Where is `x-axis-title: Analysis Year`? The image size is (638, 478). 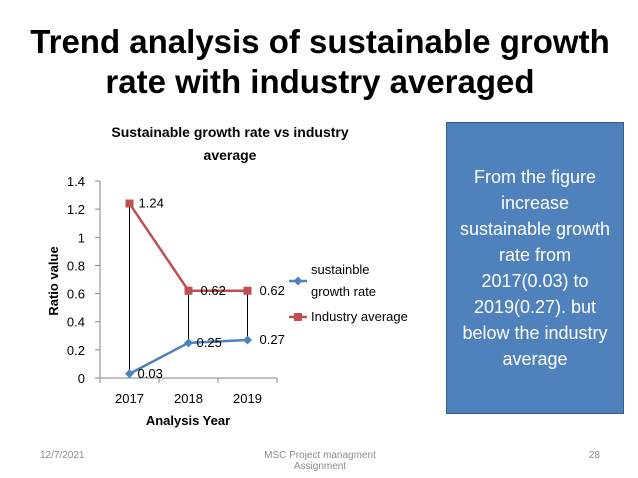
x-axis-title: Analysis Year is located at coordinates (188, 420).